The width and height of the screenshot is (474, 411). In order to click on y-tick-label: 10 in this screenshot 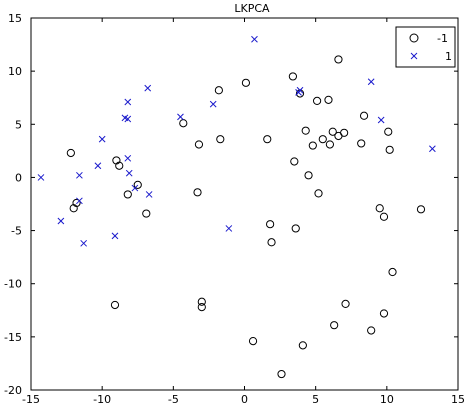, I will do `click(15, 71)`.